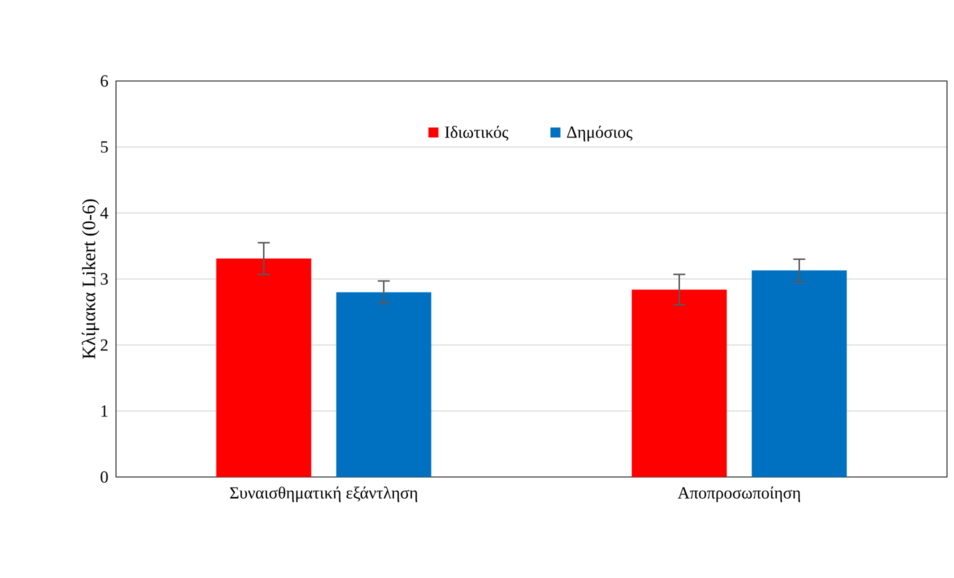 The width and height of the screenshot is (954, 578). I want to click on y-tick-label: 0, so click(104, 477).